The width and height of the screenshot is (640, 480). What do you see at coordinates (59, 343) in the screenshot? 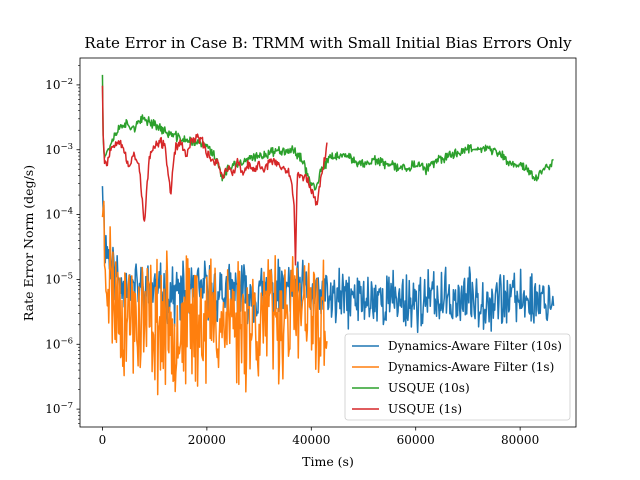
I see `y-tick-label: 10⁻⁶` at bounding box center [59, 343].